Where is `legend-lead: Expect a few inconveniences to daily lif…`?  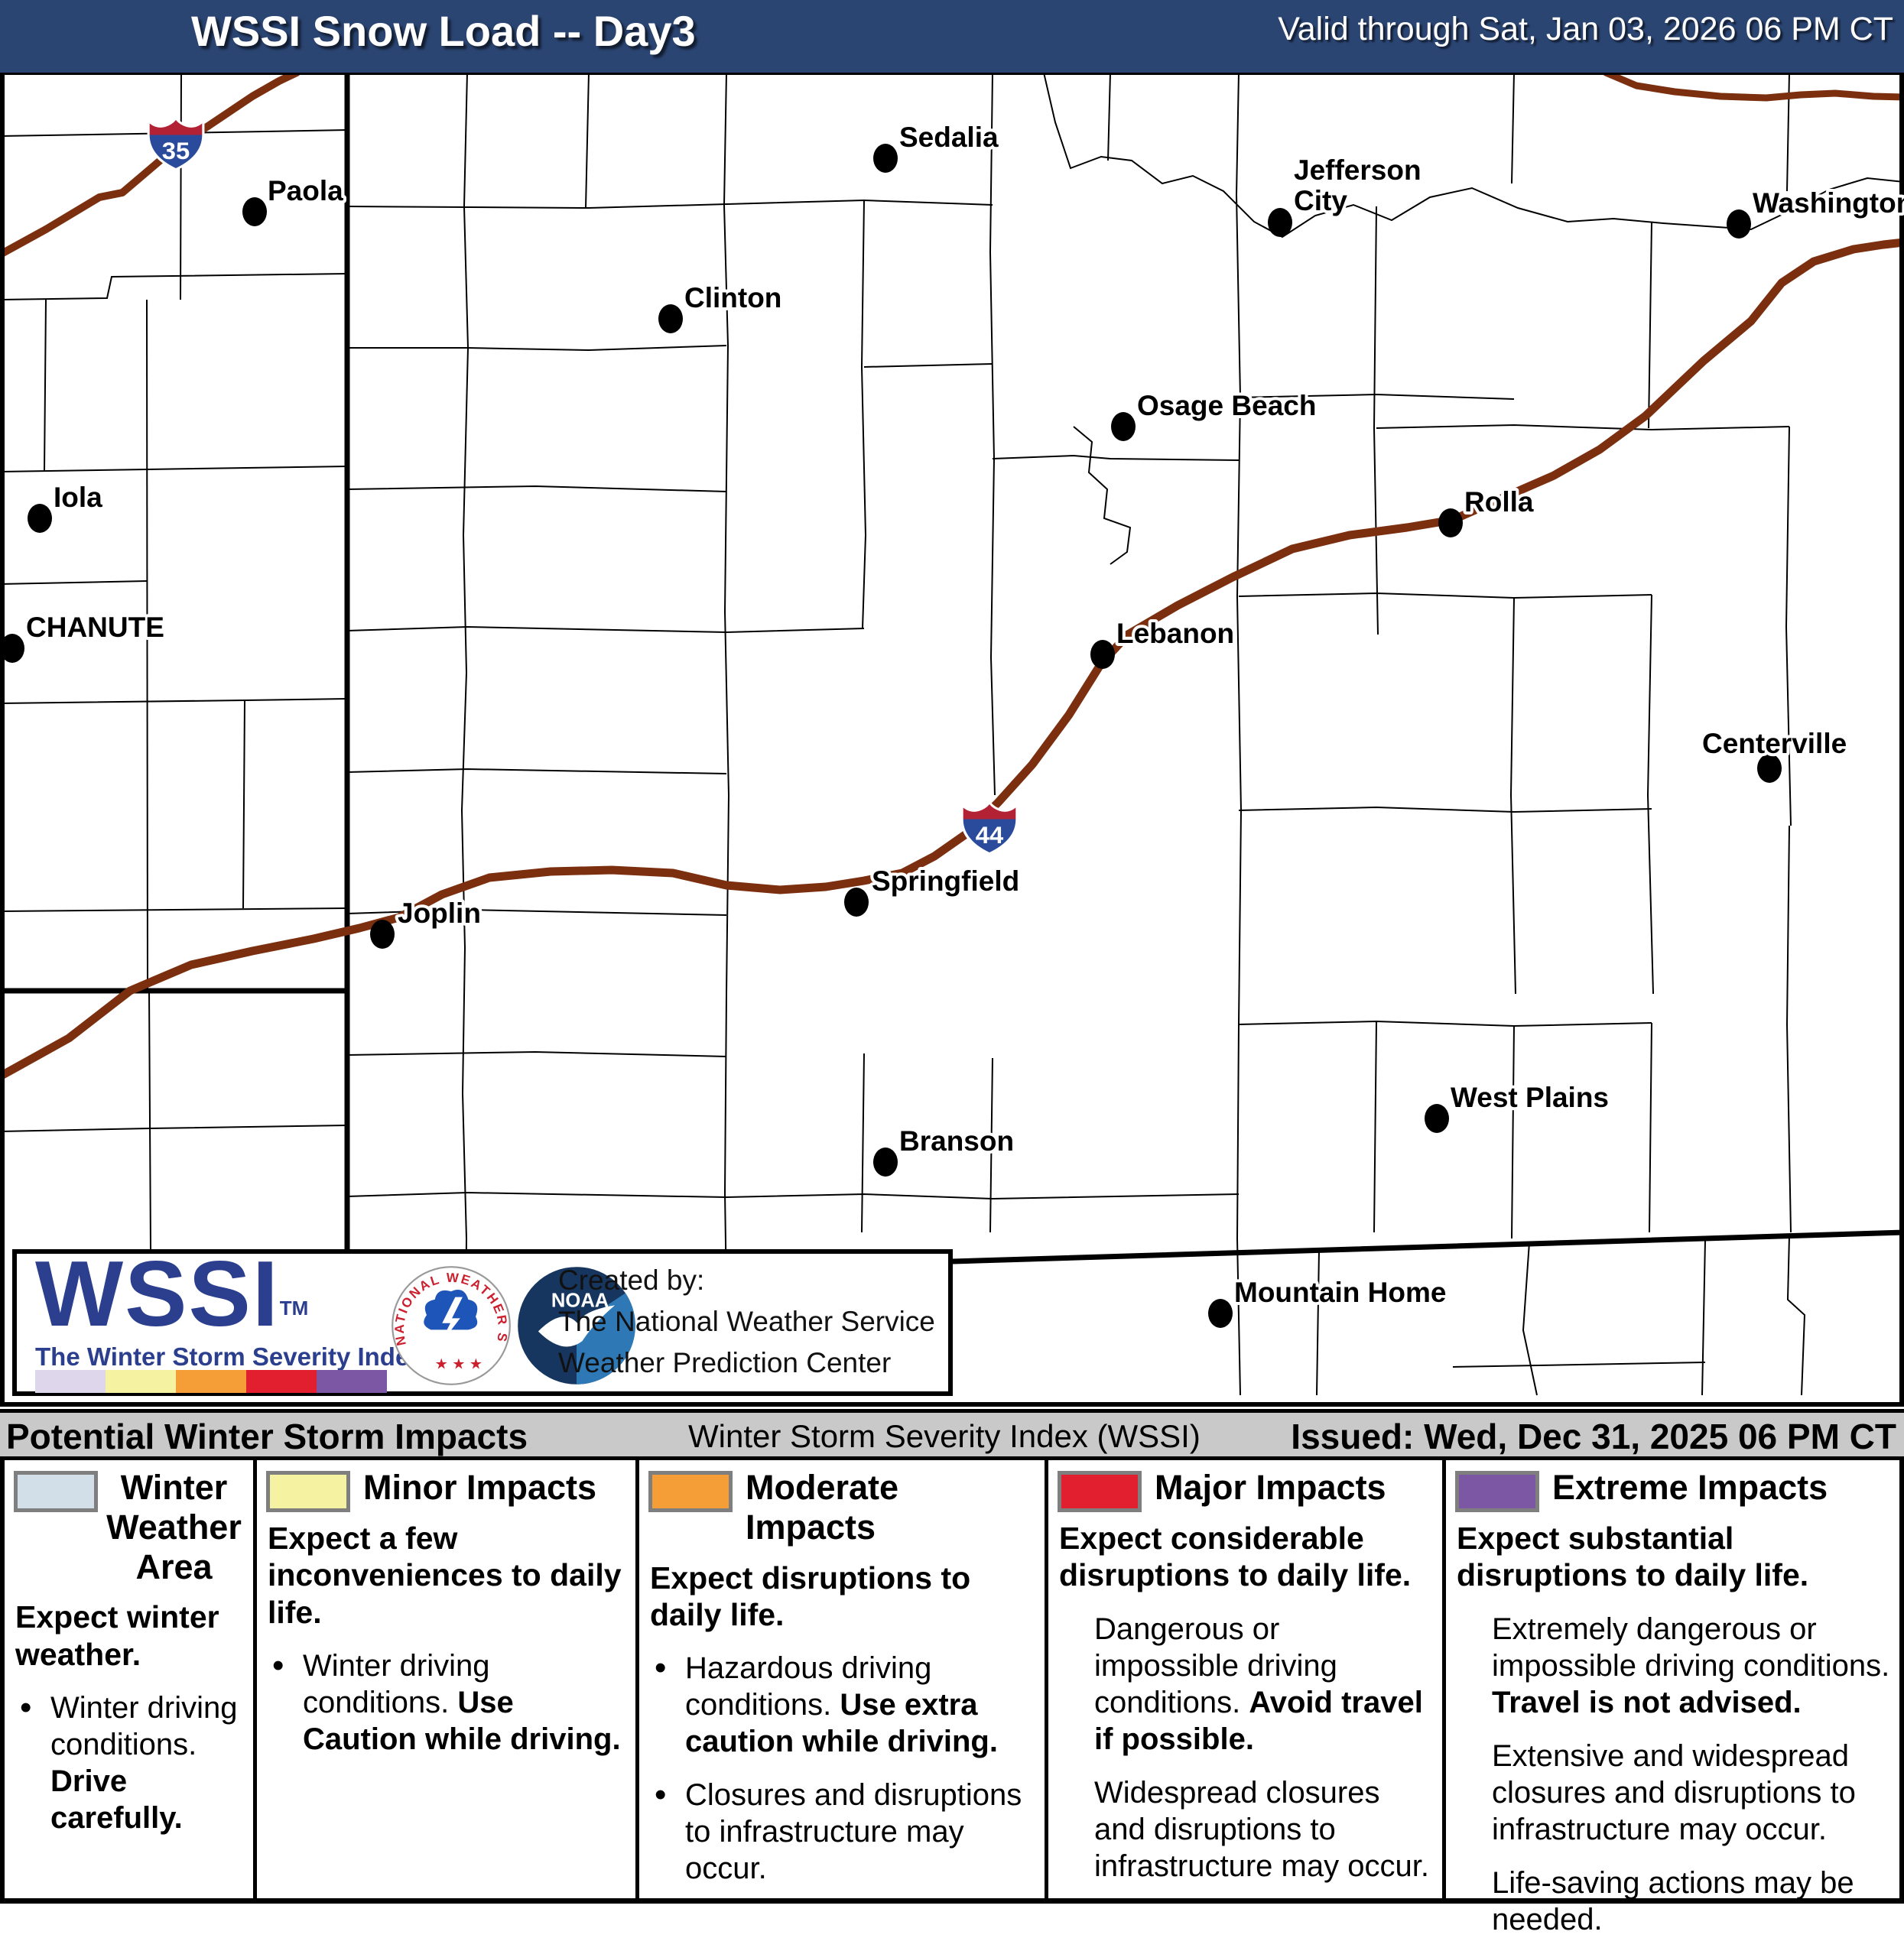
legend-lead: Expect a few inconveniences to daily lif… is located at coordinates (445, 1575).